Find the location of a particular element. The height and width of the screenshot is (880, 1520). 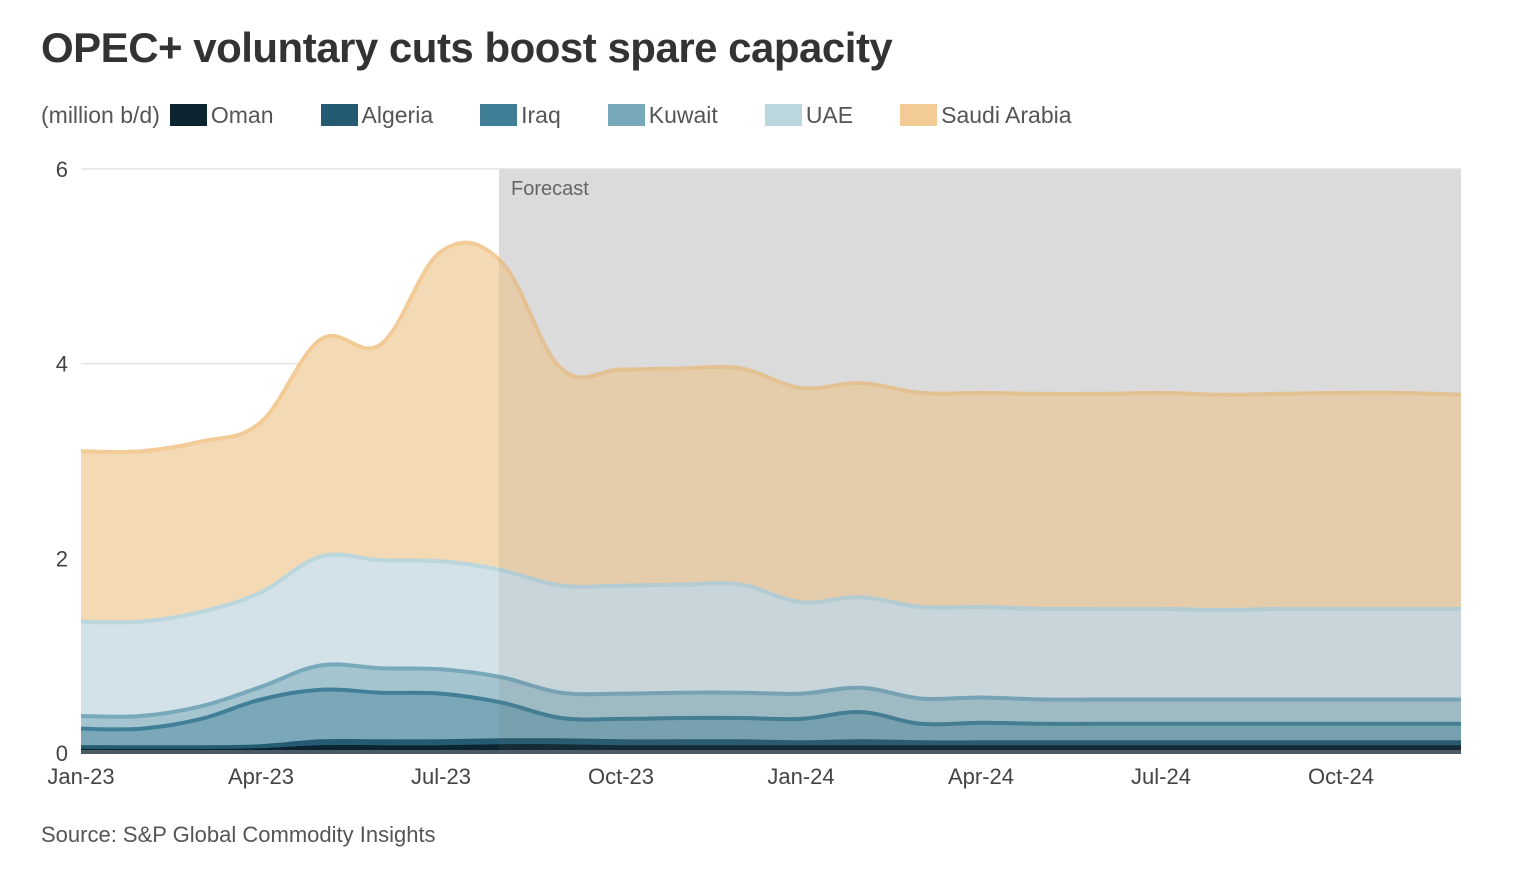

x-tick-label: Jan-24 is located at coordinates (800, 776).